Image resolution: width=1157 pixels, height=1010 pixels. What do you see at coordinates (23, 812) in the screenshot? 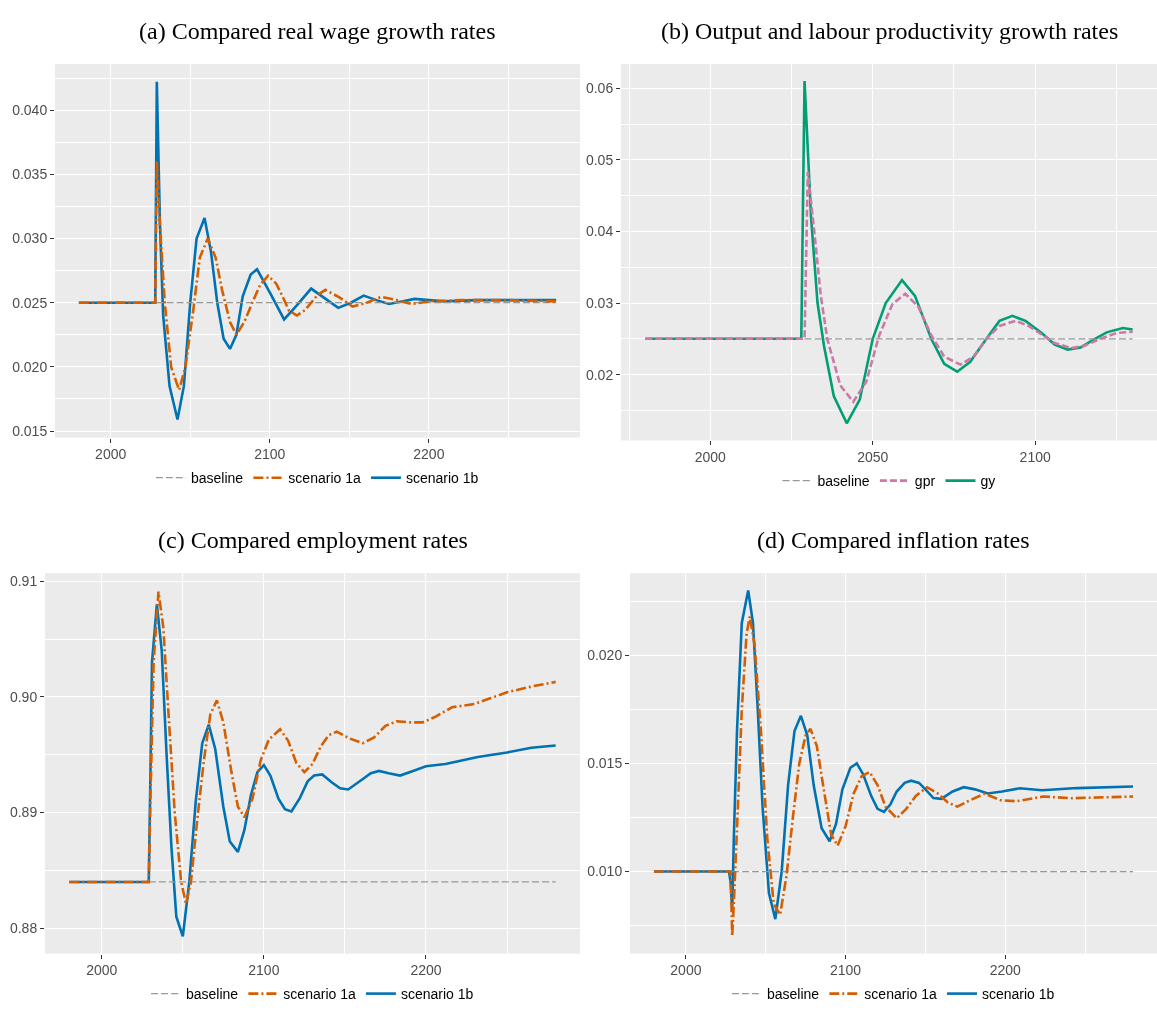
I see `y-tick-label: 0.89` at bounding box center [23, 812].